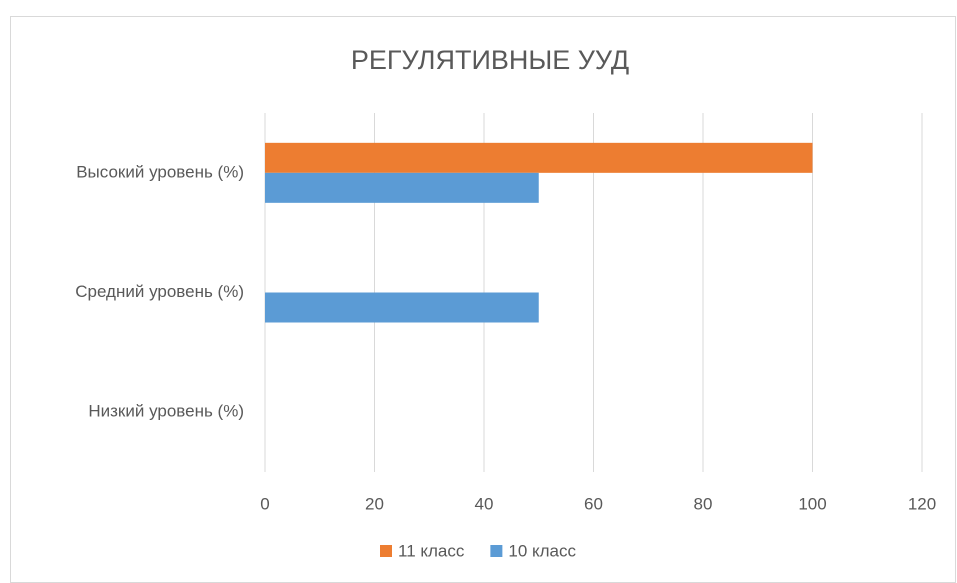 This screenshot has height=583, width=957. I want to click on y-tick-label: Низкий уровень (%), so click(166, 411).